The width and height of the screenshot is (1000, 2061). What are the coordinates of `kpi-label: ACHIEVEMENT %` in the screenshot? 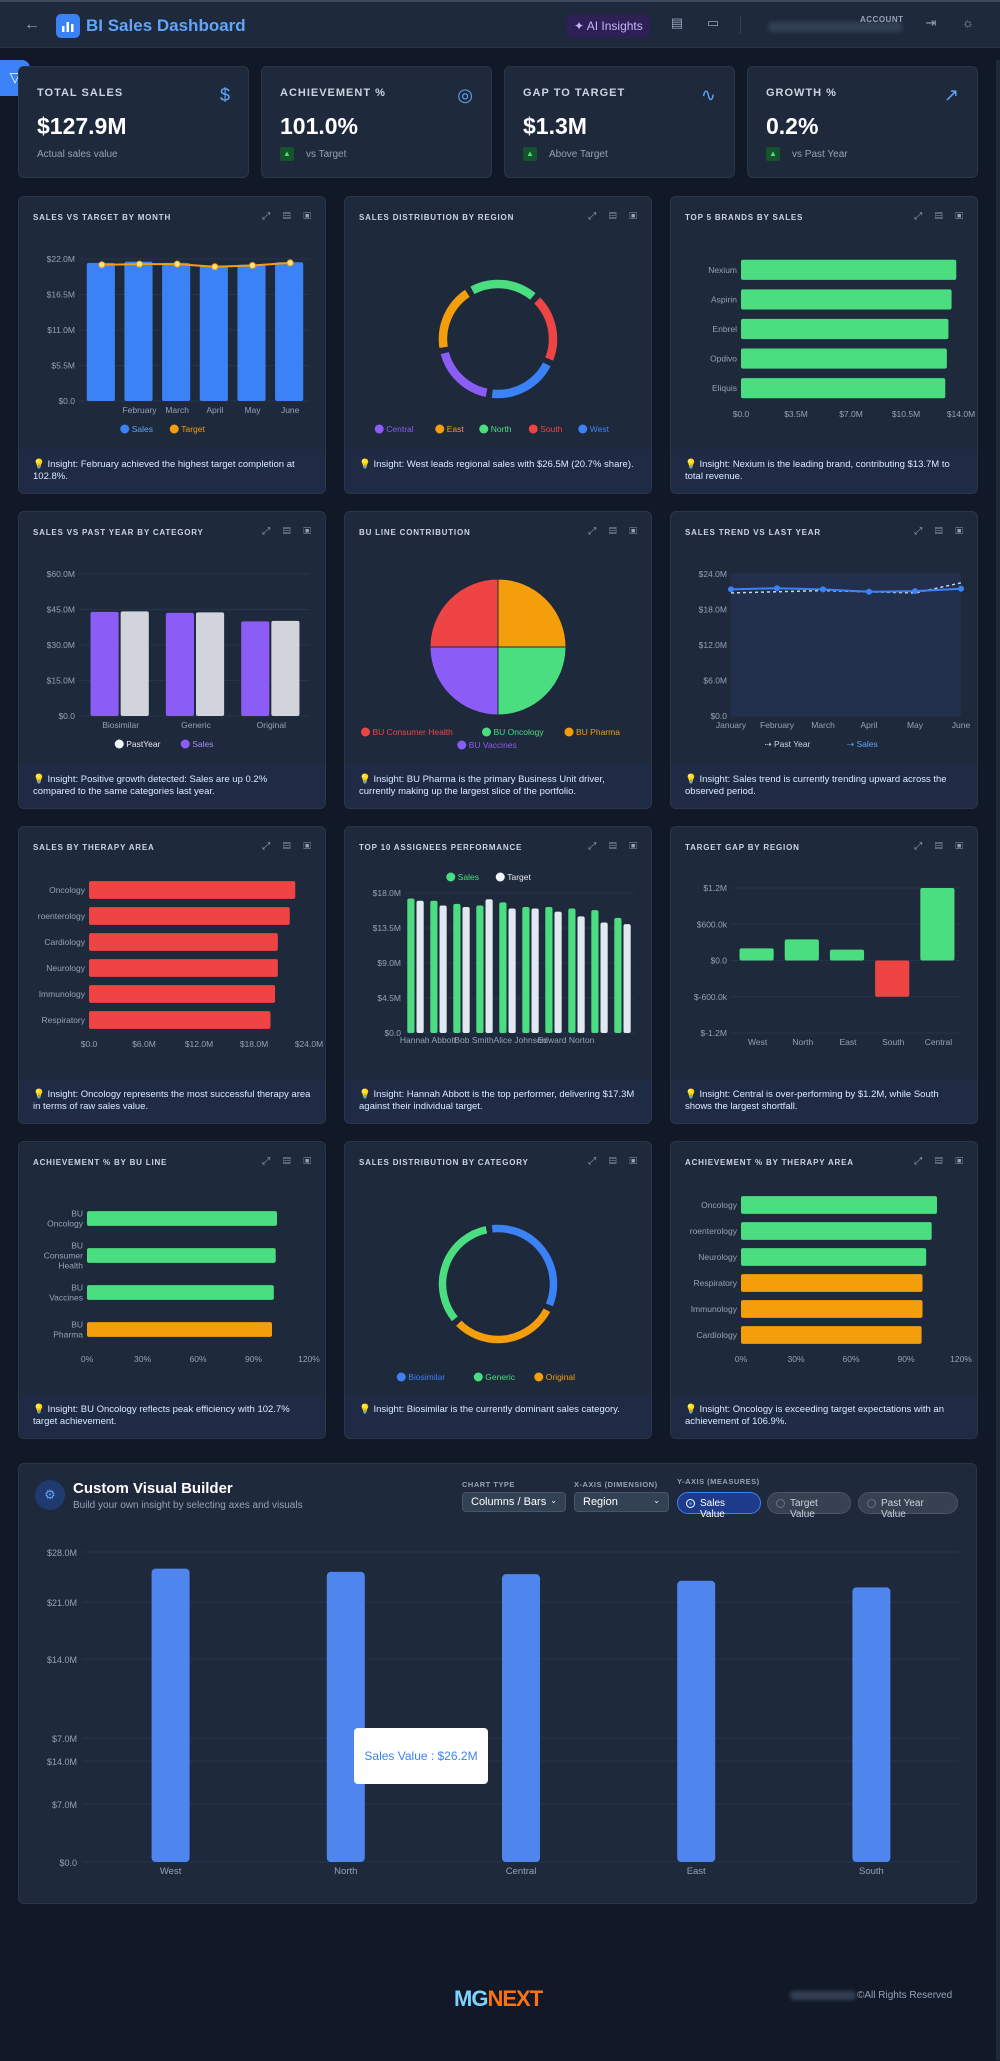 It's located at (333, 93).